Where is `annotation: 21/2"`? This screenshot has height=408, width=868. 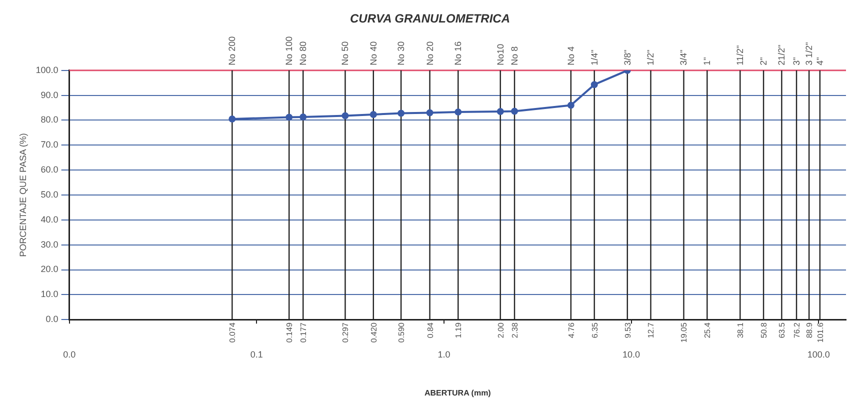 annotation: 21/2" is located at coordinates (781, 55).